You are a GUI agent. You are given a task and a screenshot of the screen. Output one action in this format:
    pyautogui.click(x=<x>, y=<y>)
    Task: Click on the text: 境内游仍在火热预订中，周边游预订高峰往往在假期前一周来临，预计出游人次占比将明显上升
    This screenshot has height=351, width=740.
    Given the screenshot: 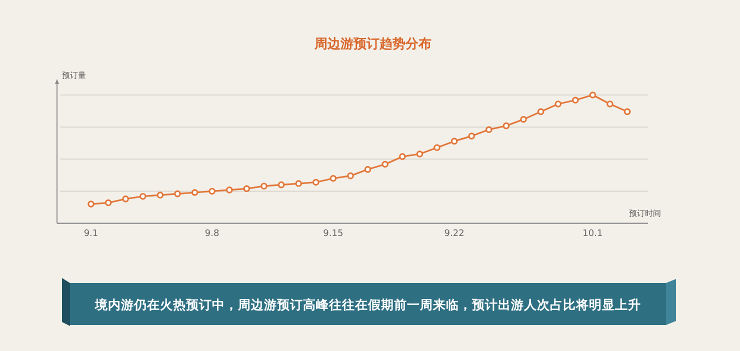 What is the action you would take?
    pyautogui.click(x=367, y=304)
    